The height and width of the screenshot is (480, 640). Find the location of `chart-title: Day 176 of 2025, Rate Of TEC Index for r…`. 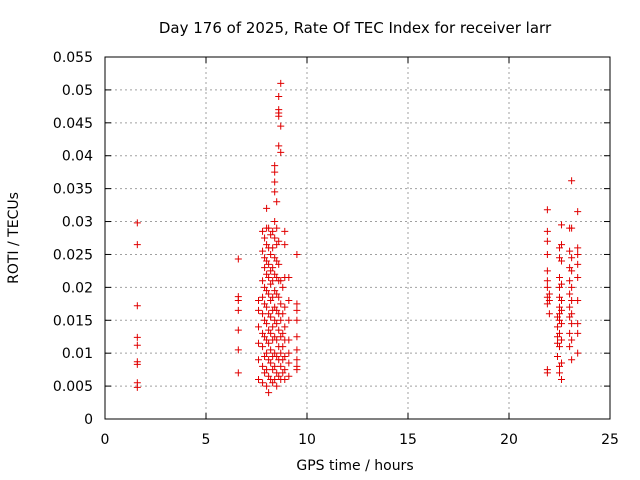

chart-title: Day 176 of 2025, Rate Of TEC Index for r… is located at coordinates (355, 28).